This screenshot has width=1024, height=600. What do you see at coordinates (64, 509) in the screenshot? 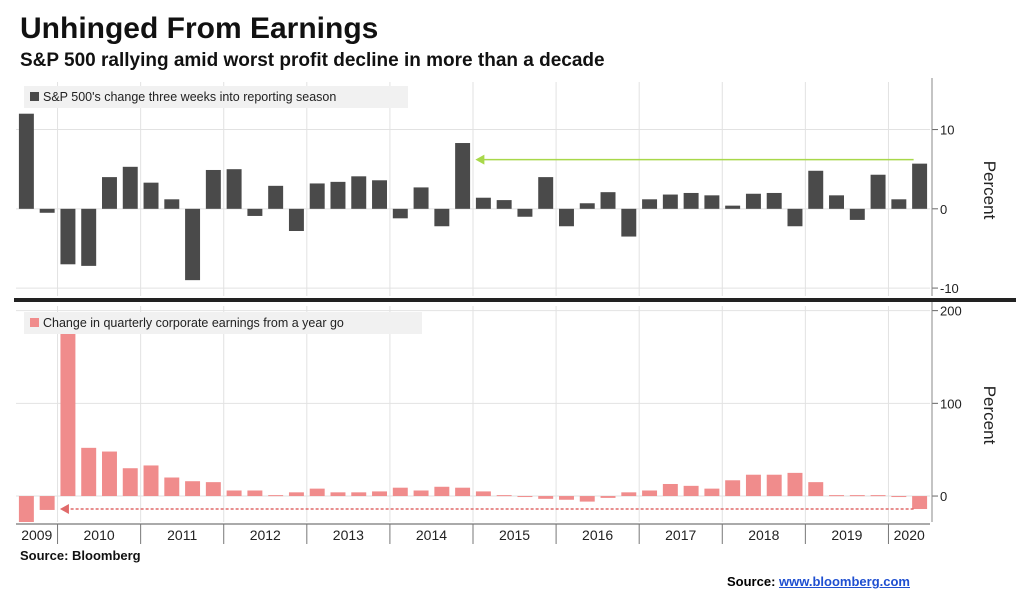
I see `bottom-arrow-head` at bounding box center [64, 509].